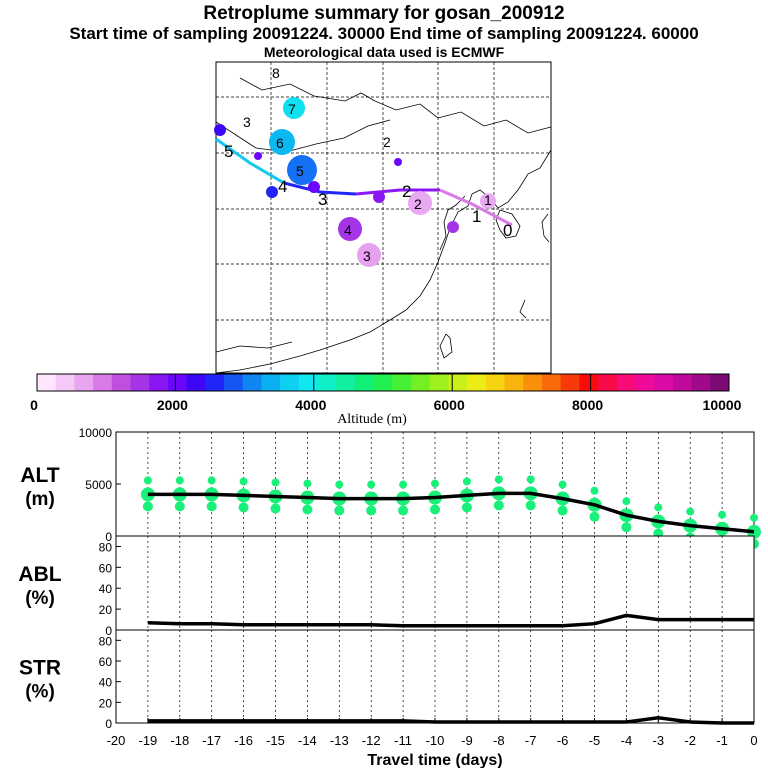 The image size is (768, 768). Describe the element at coordinates (40, 499) in the screenshot. I see `ylabel-unit: (m)` at that location.